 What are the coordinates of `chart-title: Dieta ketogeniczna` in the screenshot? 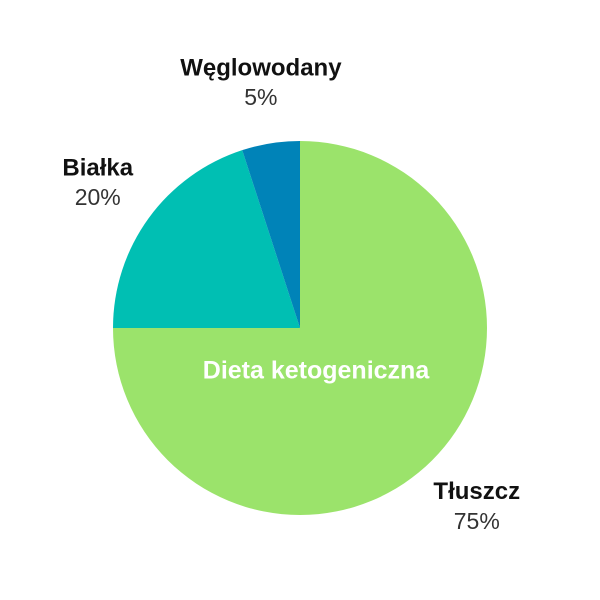 It's located at (317, 371).